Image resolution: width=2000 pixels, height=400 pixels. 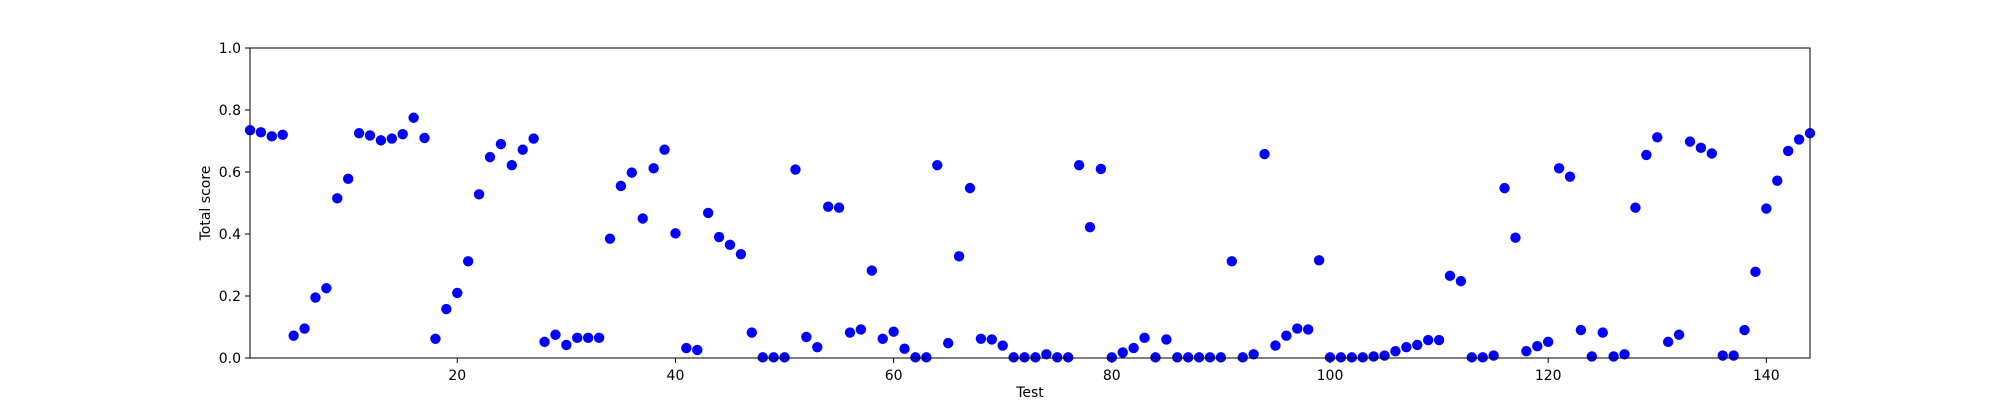 What do you see at coordinates (894, 376) in the screenshot?
I see `x-tick-label: 60` at bounding box center [894, 376].